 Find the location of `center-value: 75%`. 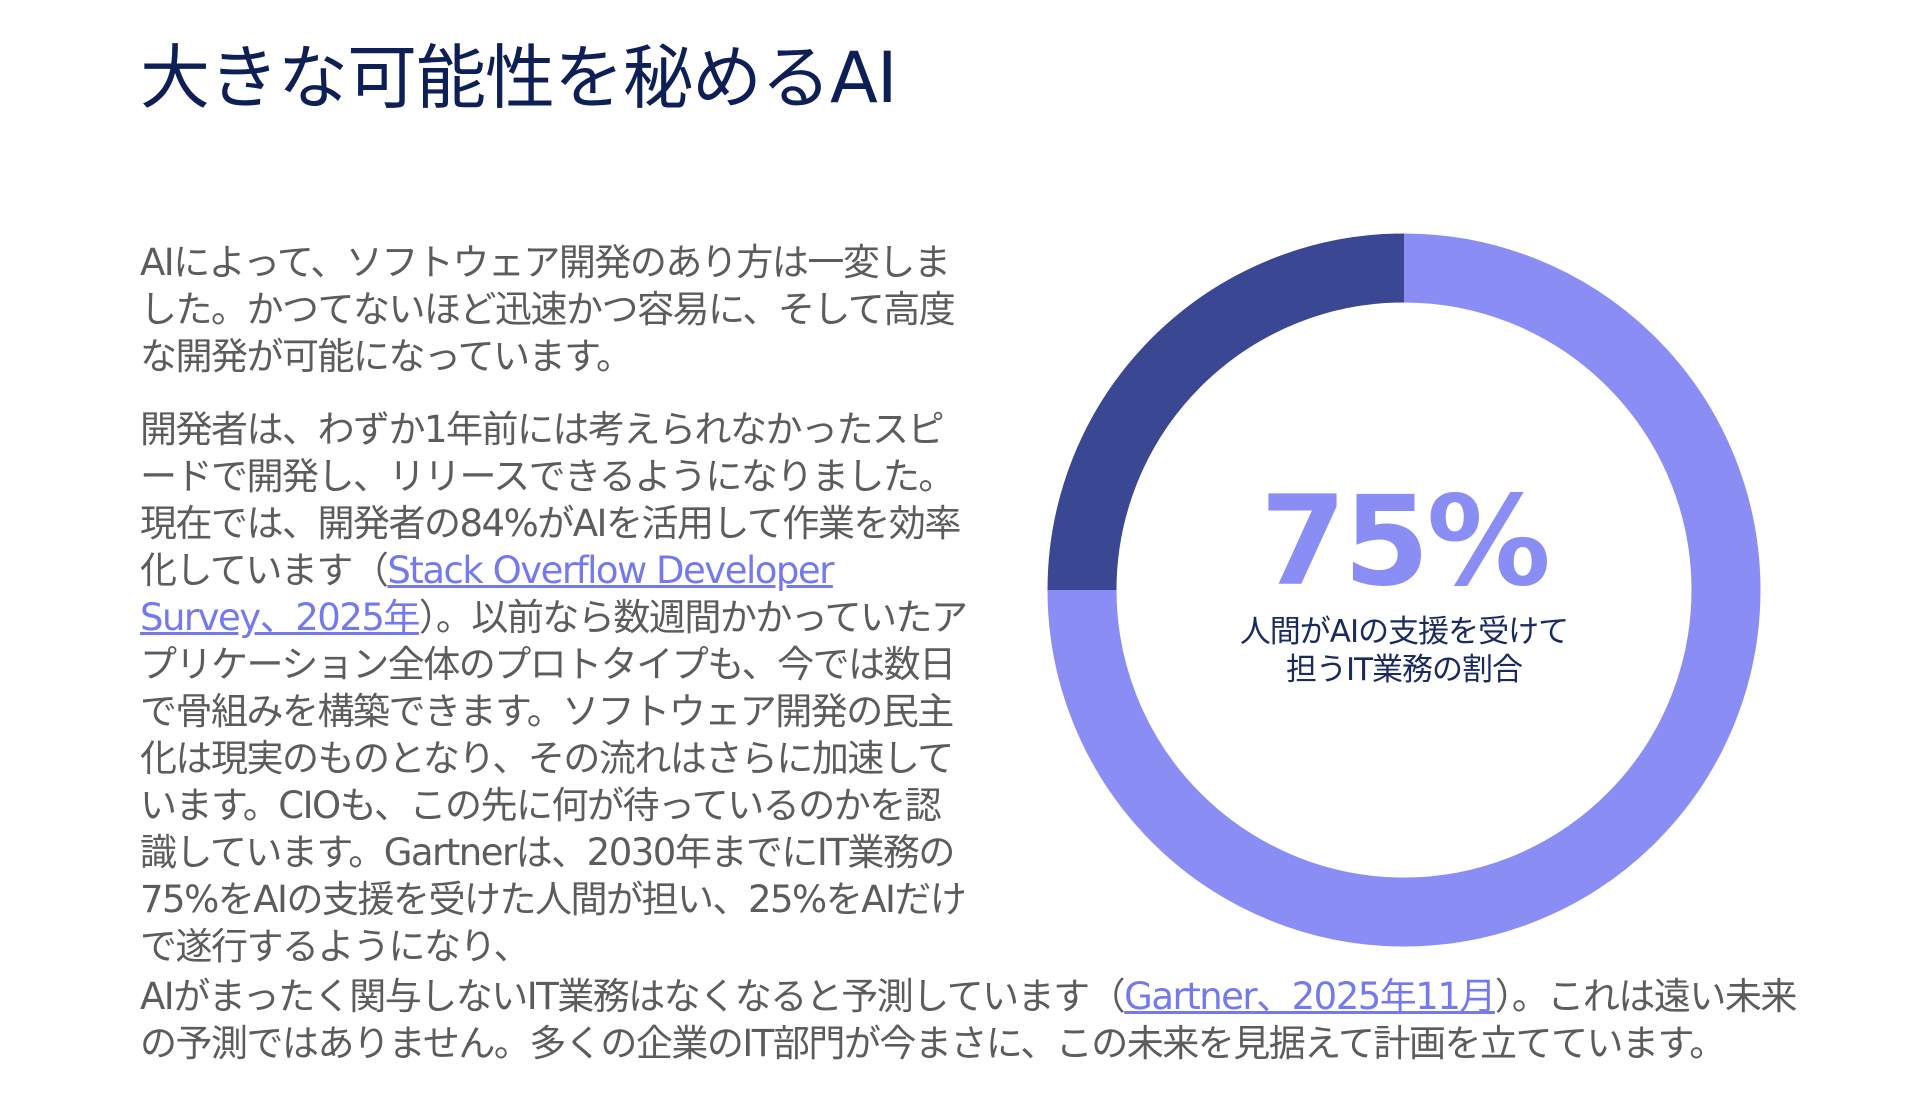

center-value: 75% is located at coordinates (1404, 542).